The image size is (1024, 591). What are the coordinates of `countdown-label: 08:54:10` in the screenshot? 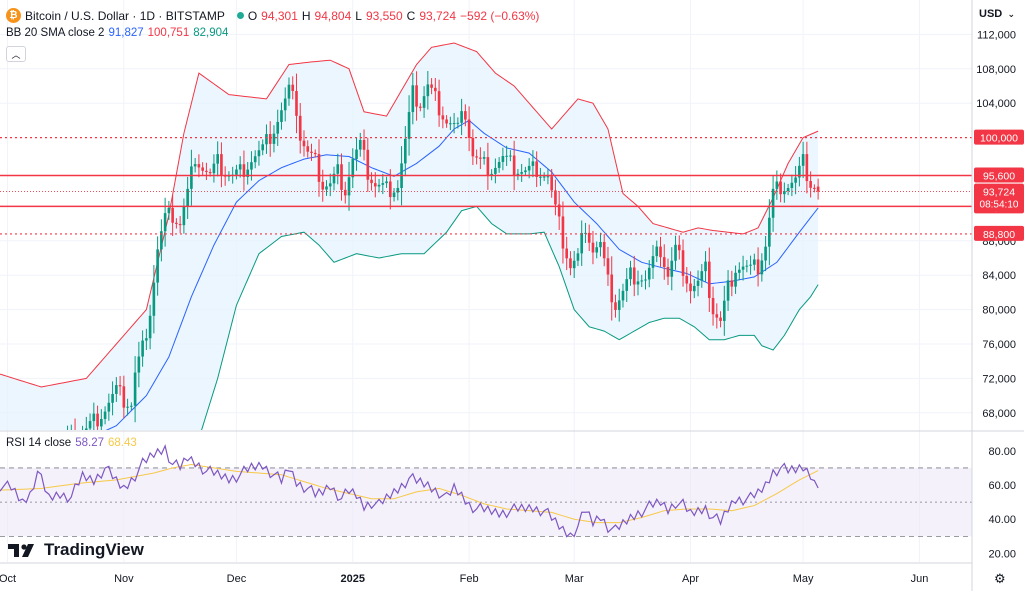 It's located at (999, 205).